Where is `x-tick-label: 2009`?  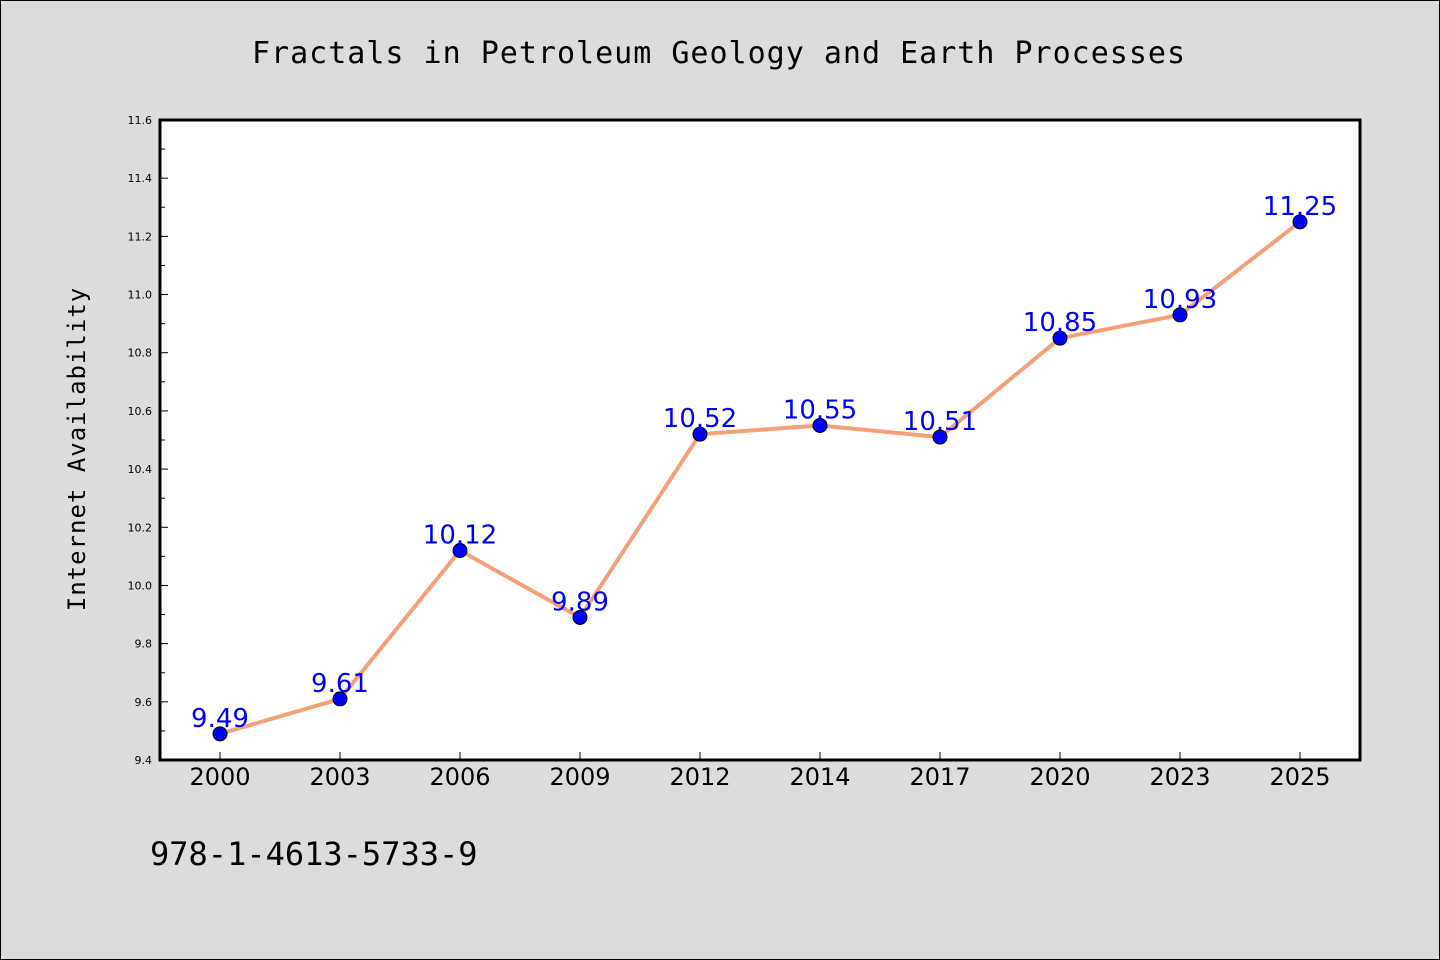
x-tick-label: 2009 is located at coordinates (579, 777).